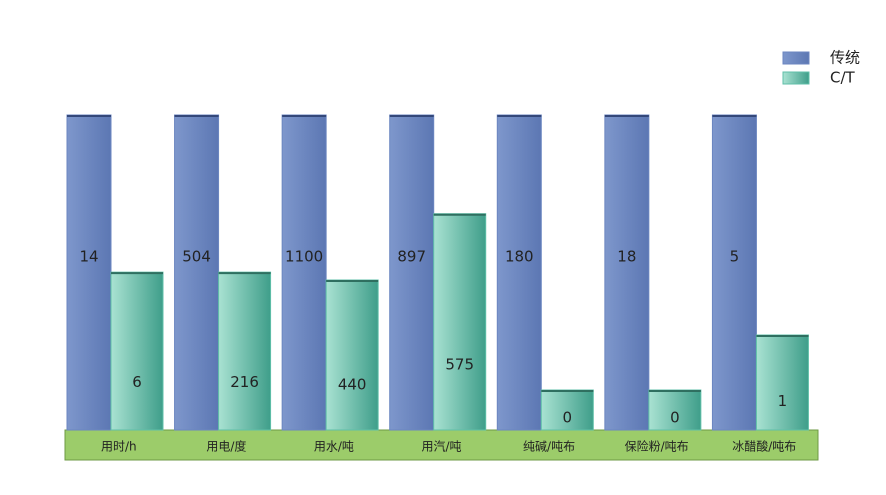  Describe the element at coordinates (735, 256) in the screenshot. I see `value-label: 5` at that location.